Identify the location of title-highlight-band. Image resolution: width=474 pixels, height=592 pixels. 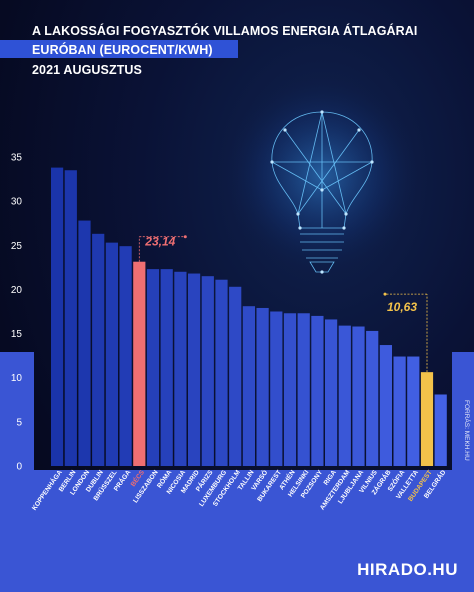
(119, 49).